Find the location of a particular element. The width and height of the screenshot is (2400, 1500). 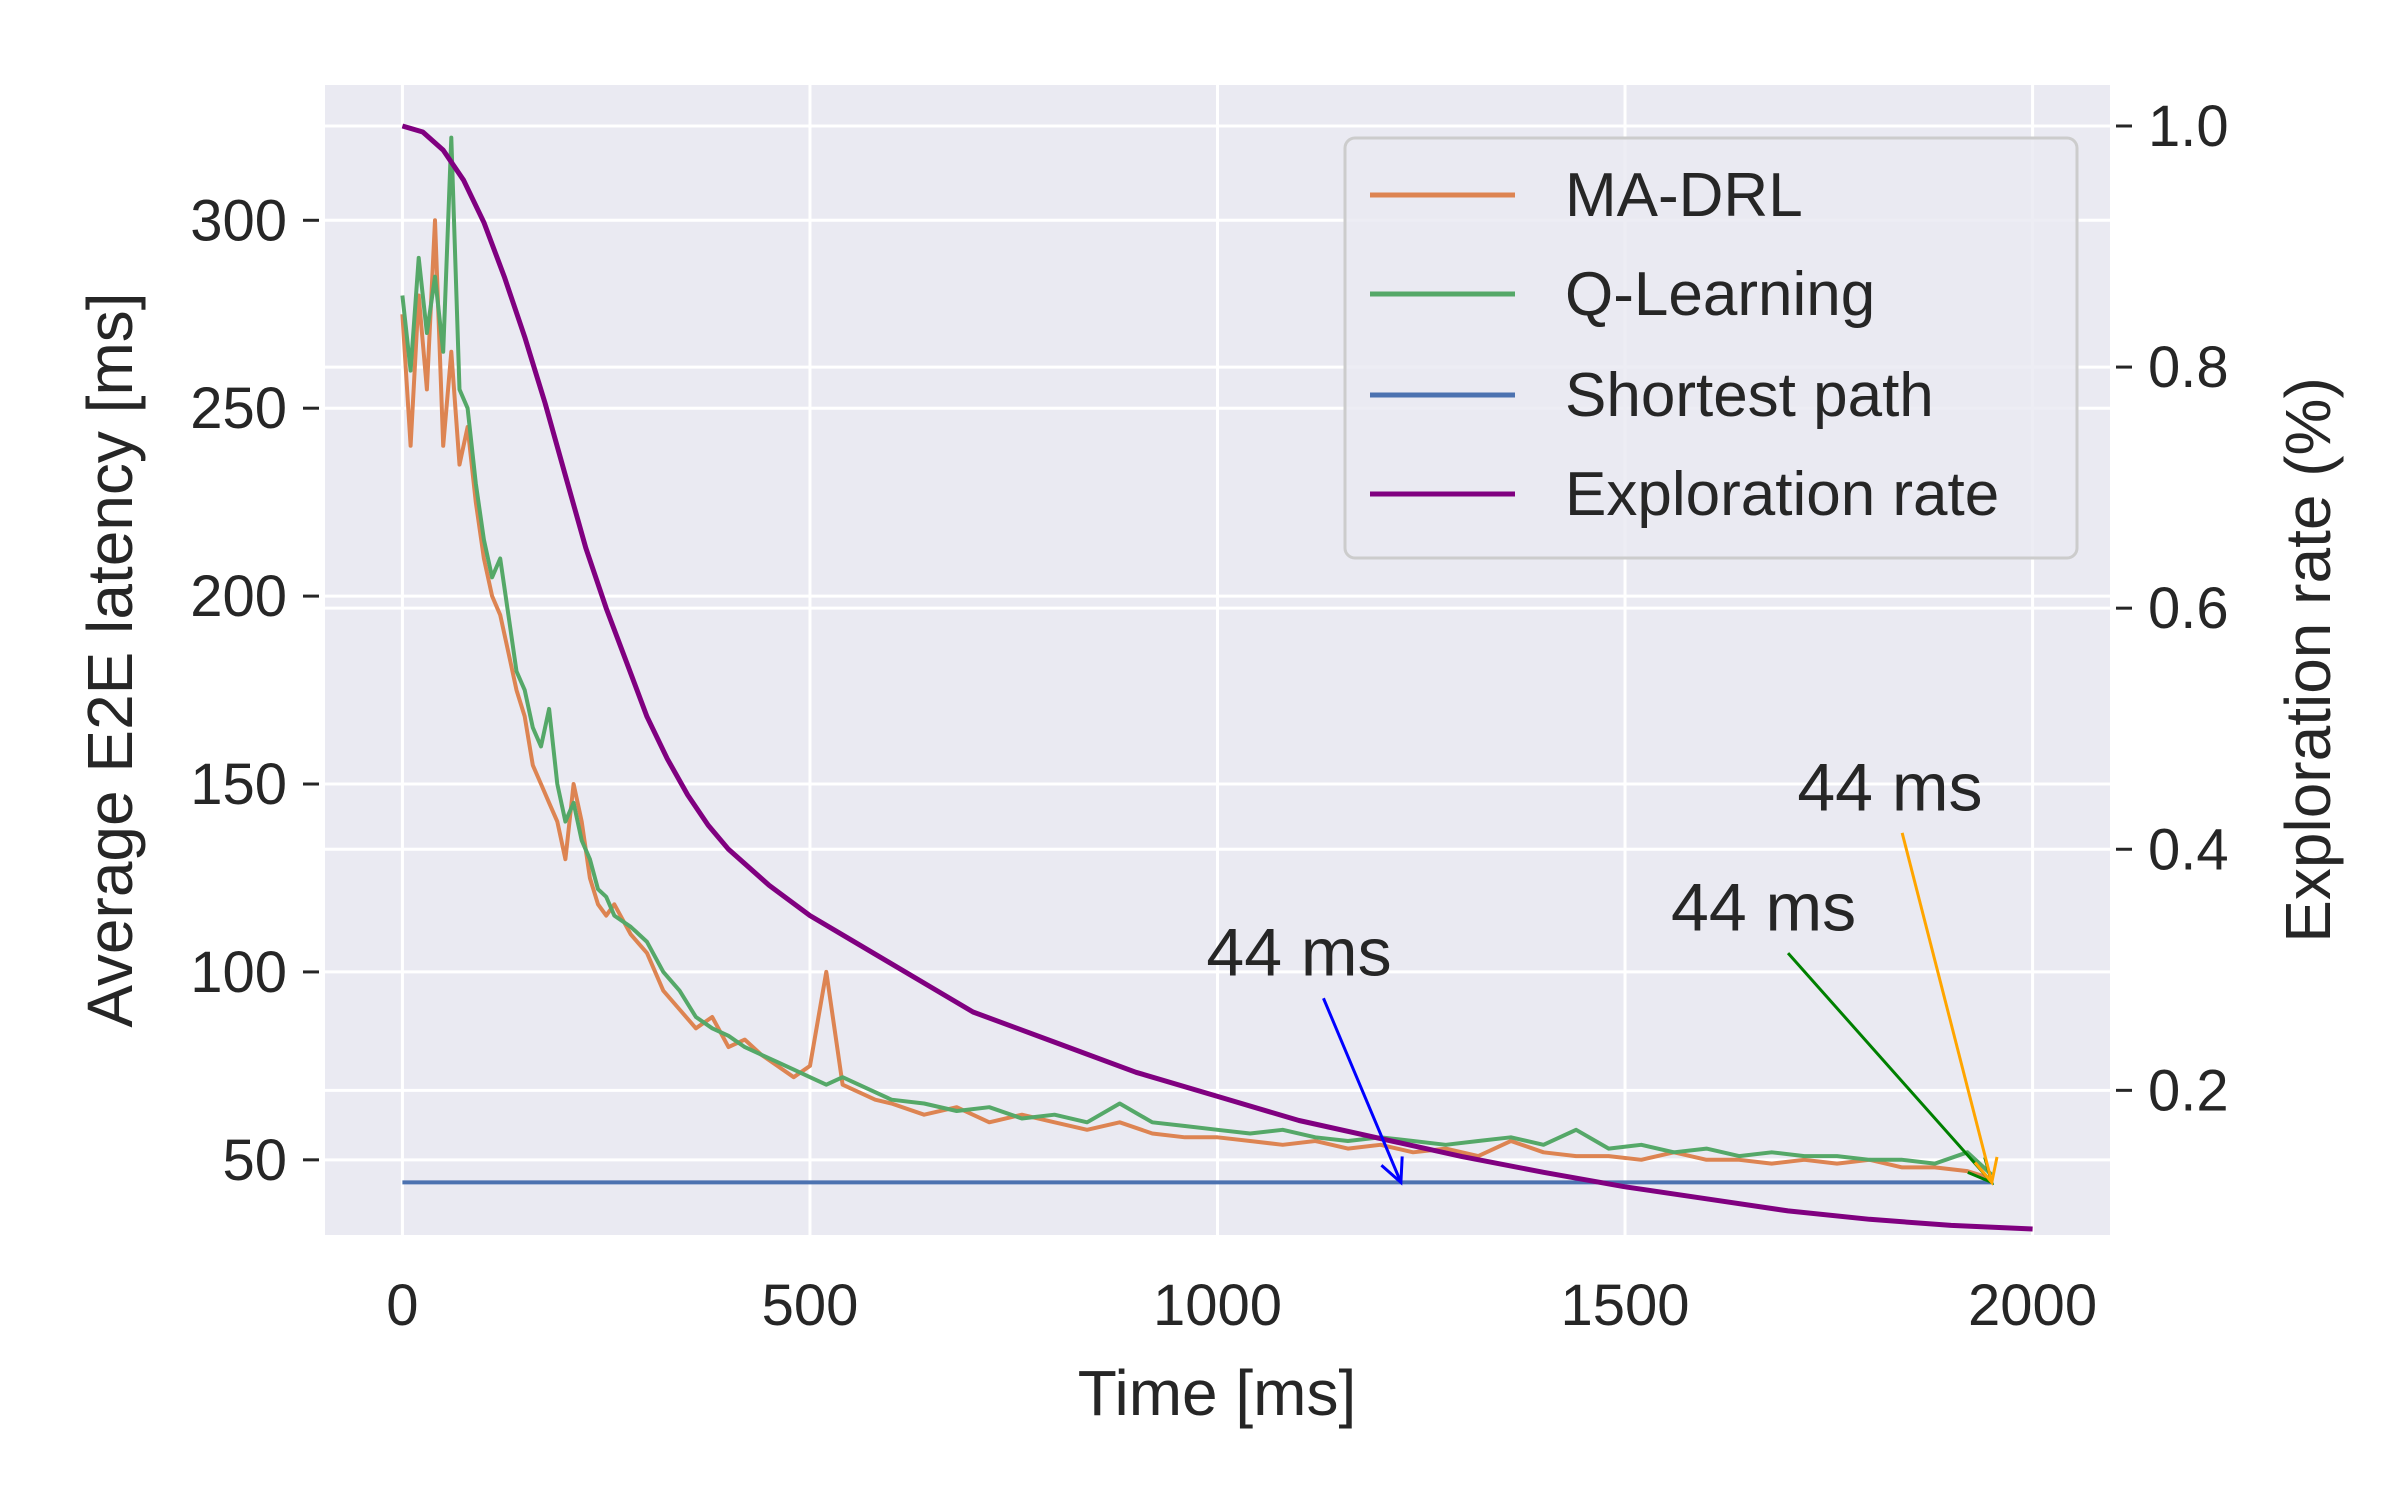

x-tick-label: 1500 is located at coordinates (1625, 1305).